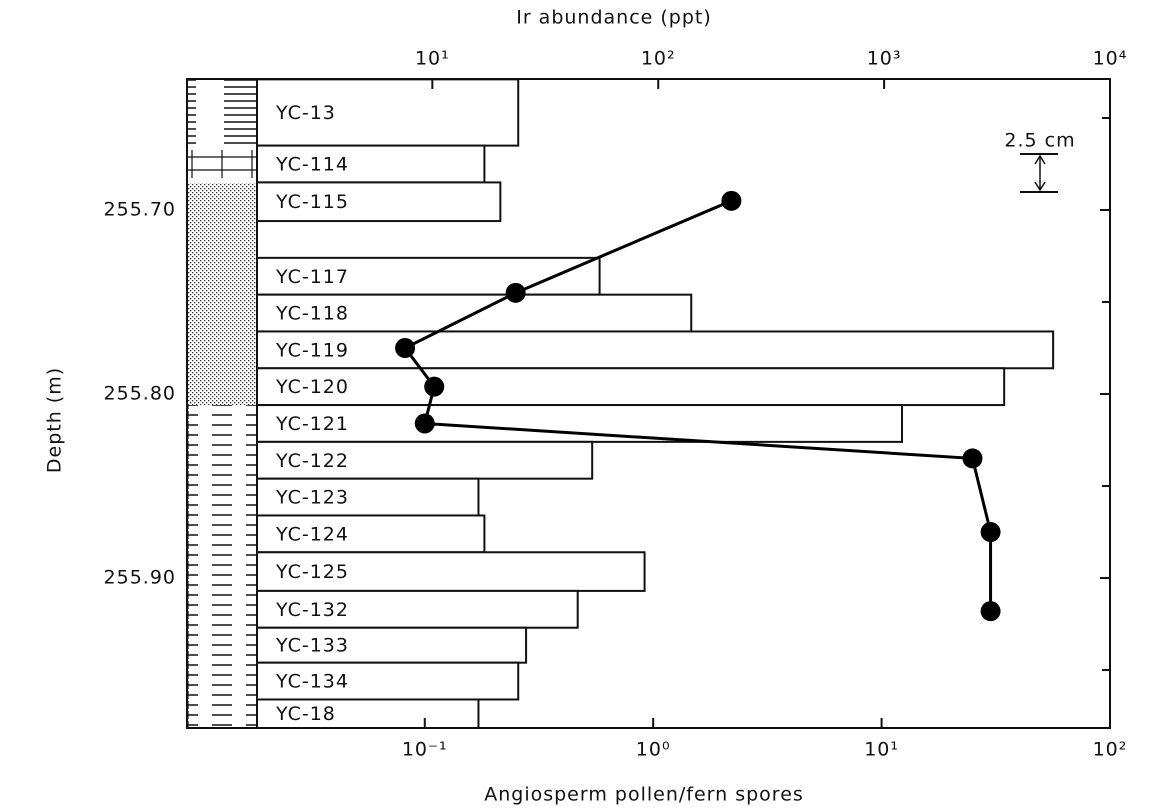 Image resolution: width=1150 pixels, height=809 pixels. Describe the element at coordinates (312, 534) in the screenshot. I see `sample-label: YC-124` at that location.